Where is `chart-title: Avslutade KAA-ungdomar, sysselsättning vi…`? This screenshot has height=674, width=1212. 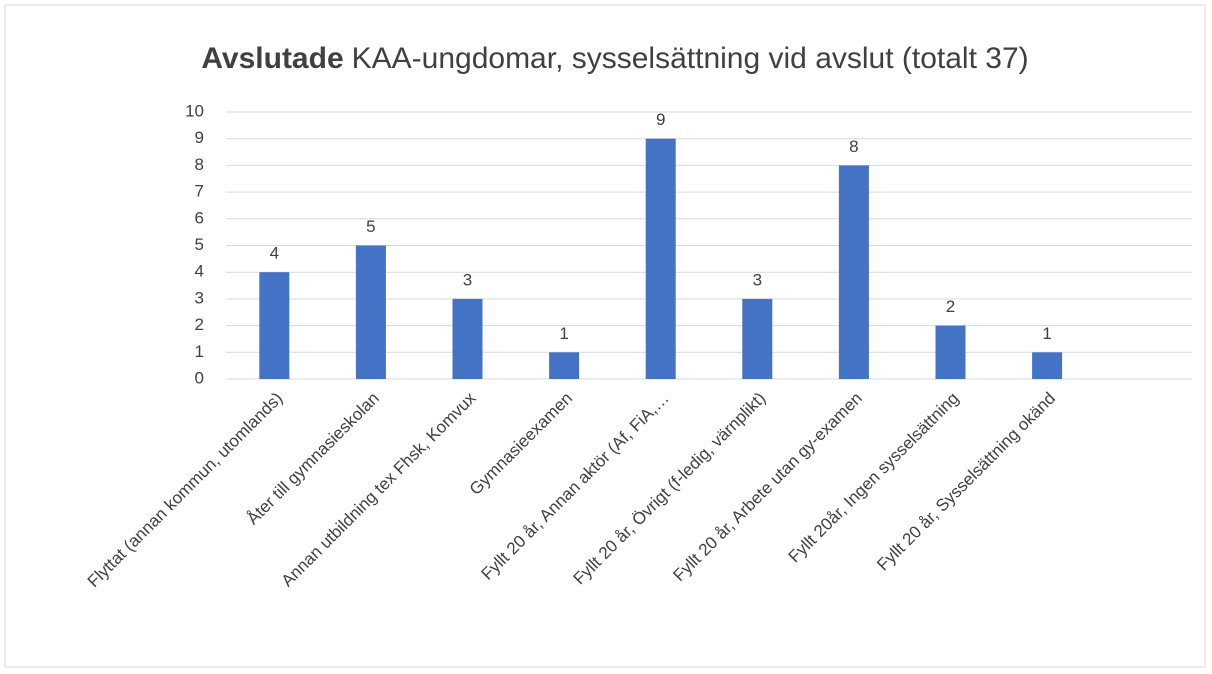
chart-title: Avslutade KAA-ungdomar, sysselsättning vi… is located at coordinates (614, 58).